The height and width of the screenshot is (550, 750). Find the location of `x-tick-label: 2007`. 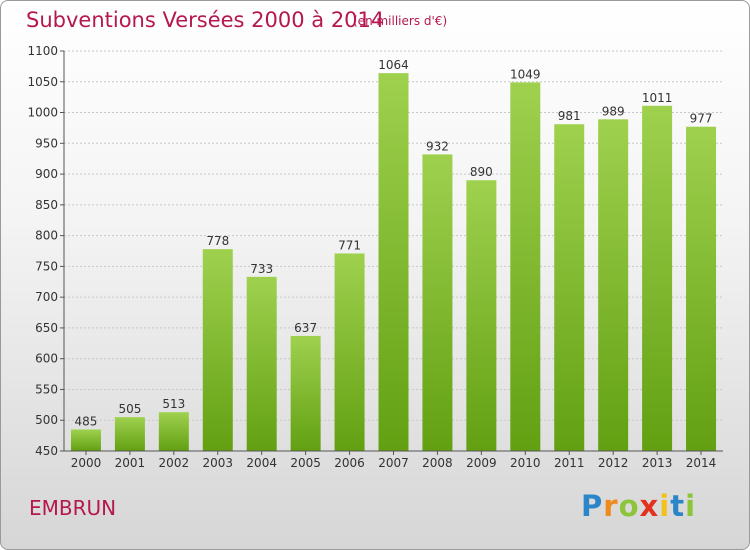

x-tick-label: 2007 is located at coordinates (393, 463).